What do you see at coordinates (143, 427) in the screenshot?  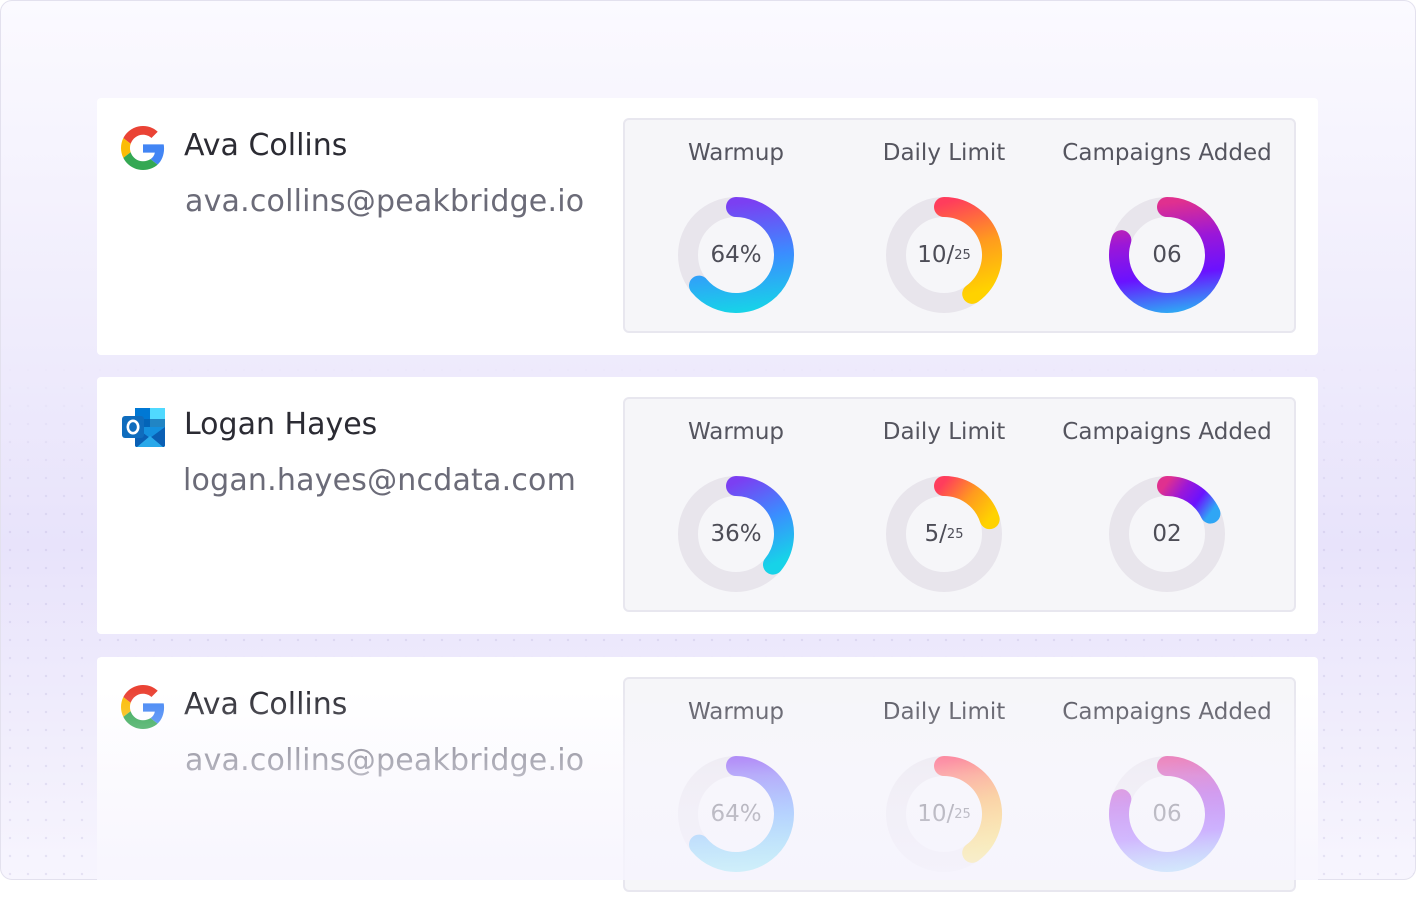 I see `outlook-icon` at bounding box center [143, 427].